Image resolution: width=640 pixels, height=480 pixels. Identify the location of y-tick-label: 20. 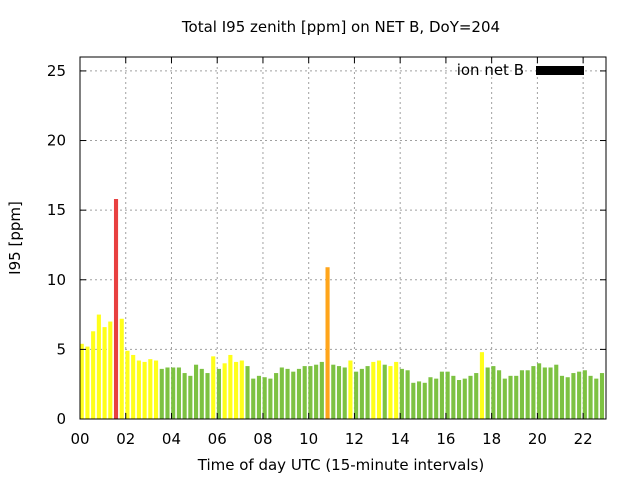
(56, 141).